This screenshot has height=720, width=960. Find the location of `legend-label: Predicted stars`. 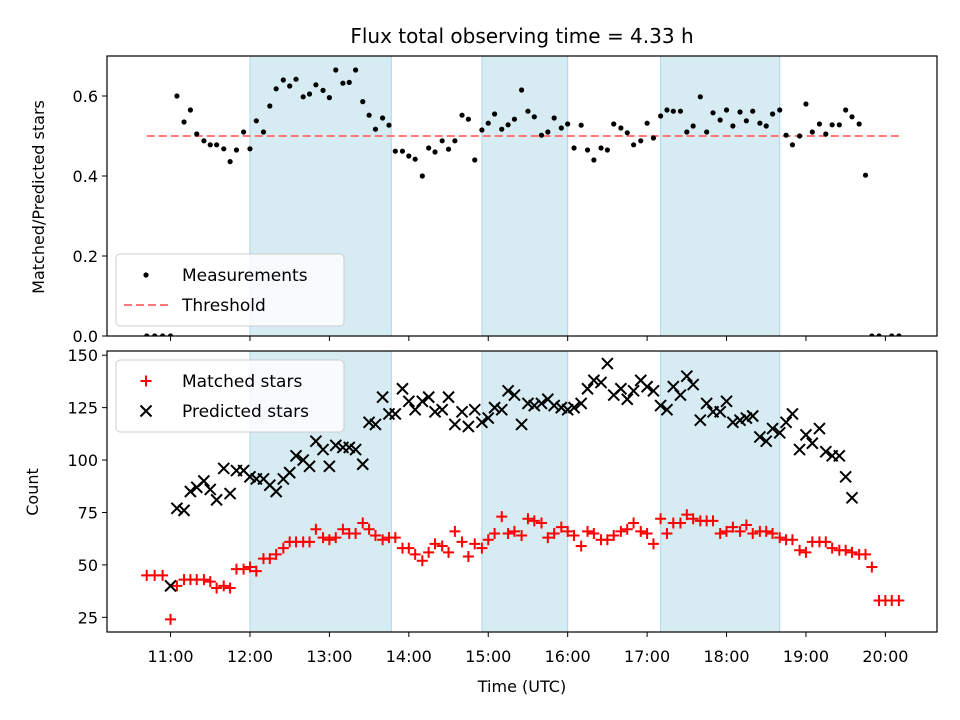

legend-label: Predicted stars is located at coordinates (245, 412).